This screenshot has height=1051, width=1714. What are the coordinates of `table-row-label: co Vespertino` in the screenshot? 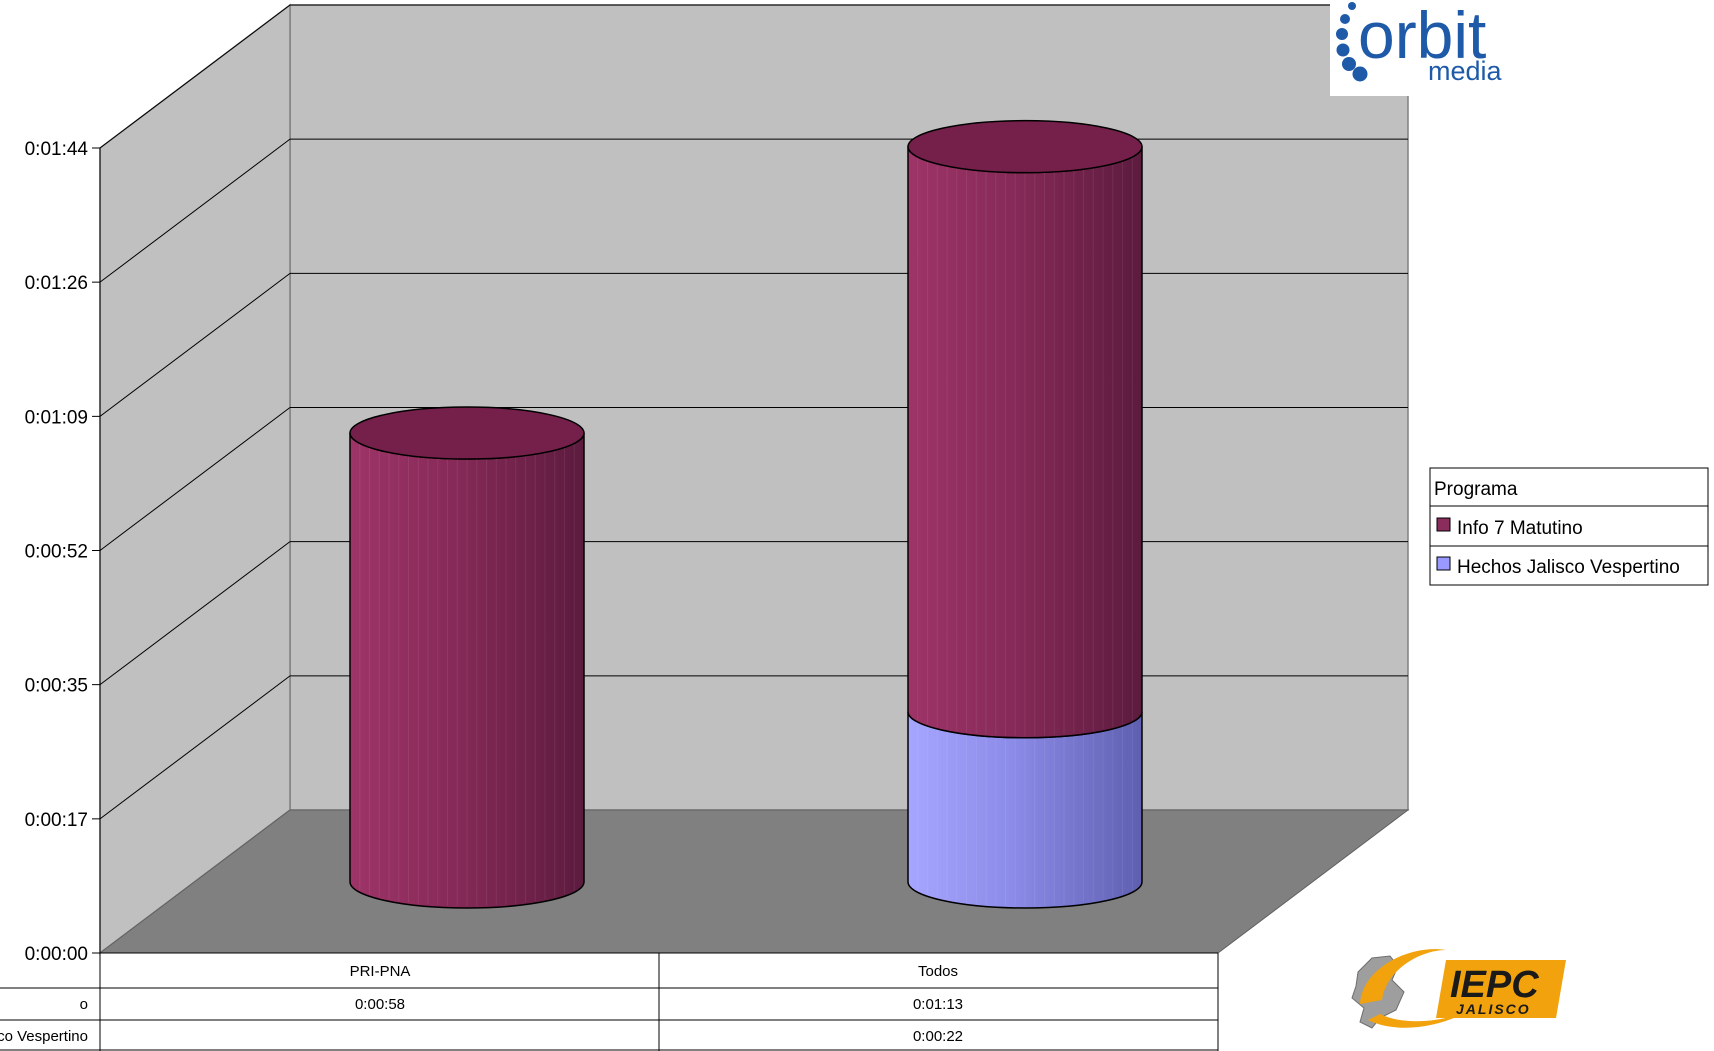 It's located at (44, 1036).